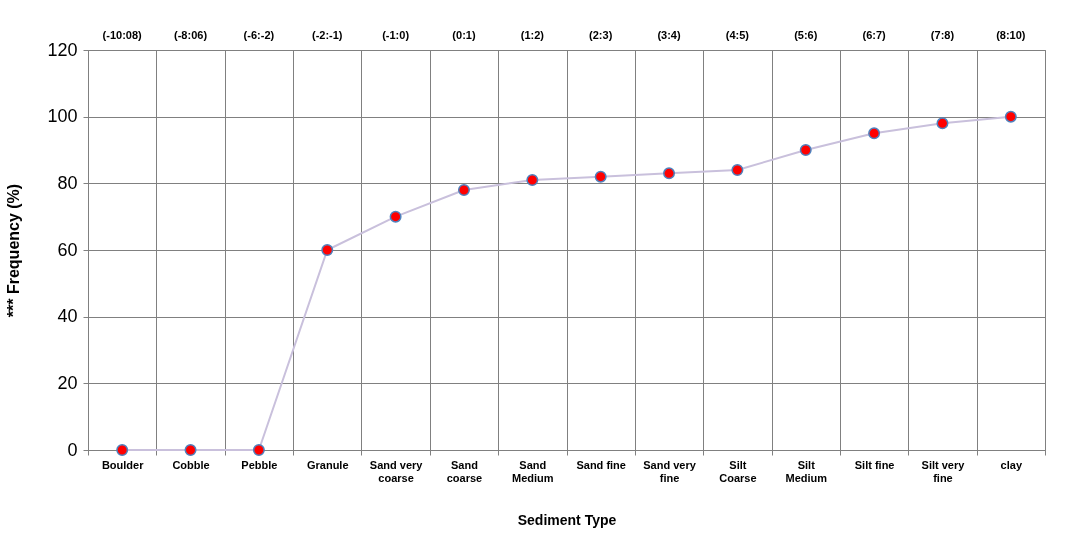 The width and height of the screenshot is (1091, 548). Describe the element at coordinates (259, 464) in the screenshot. I see `x-tick-label: Pebble` at that location.